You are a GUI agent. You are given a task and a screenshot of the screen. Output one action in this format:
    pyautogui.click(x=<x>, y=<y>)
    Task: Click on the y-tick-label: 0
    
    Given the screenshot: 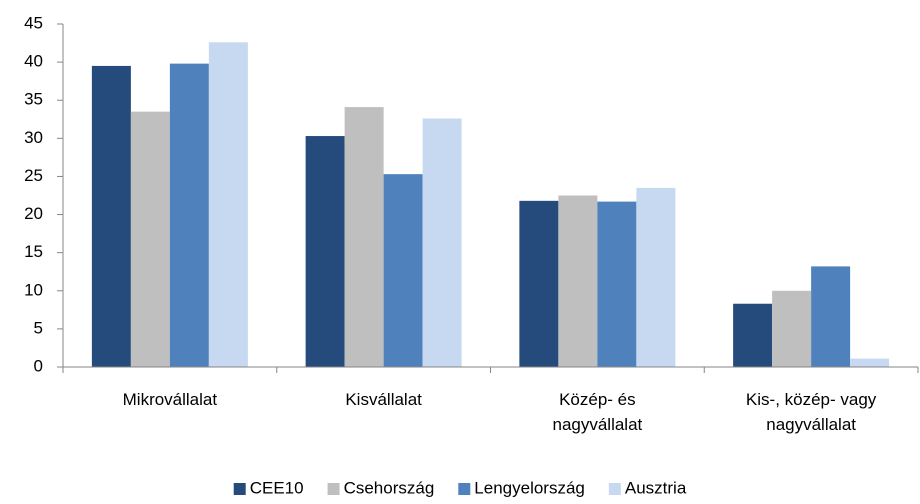 What is the action you would take?
    pyautogui.click(x=38, y=365)
    